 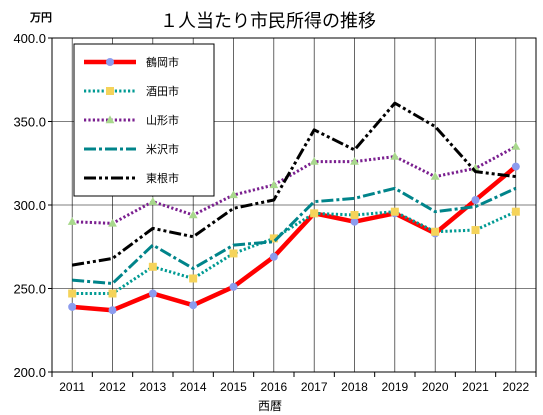 I want to click on x-tick-label: 2018, so click(x=354, y=387).